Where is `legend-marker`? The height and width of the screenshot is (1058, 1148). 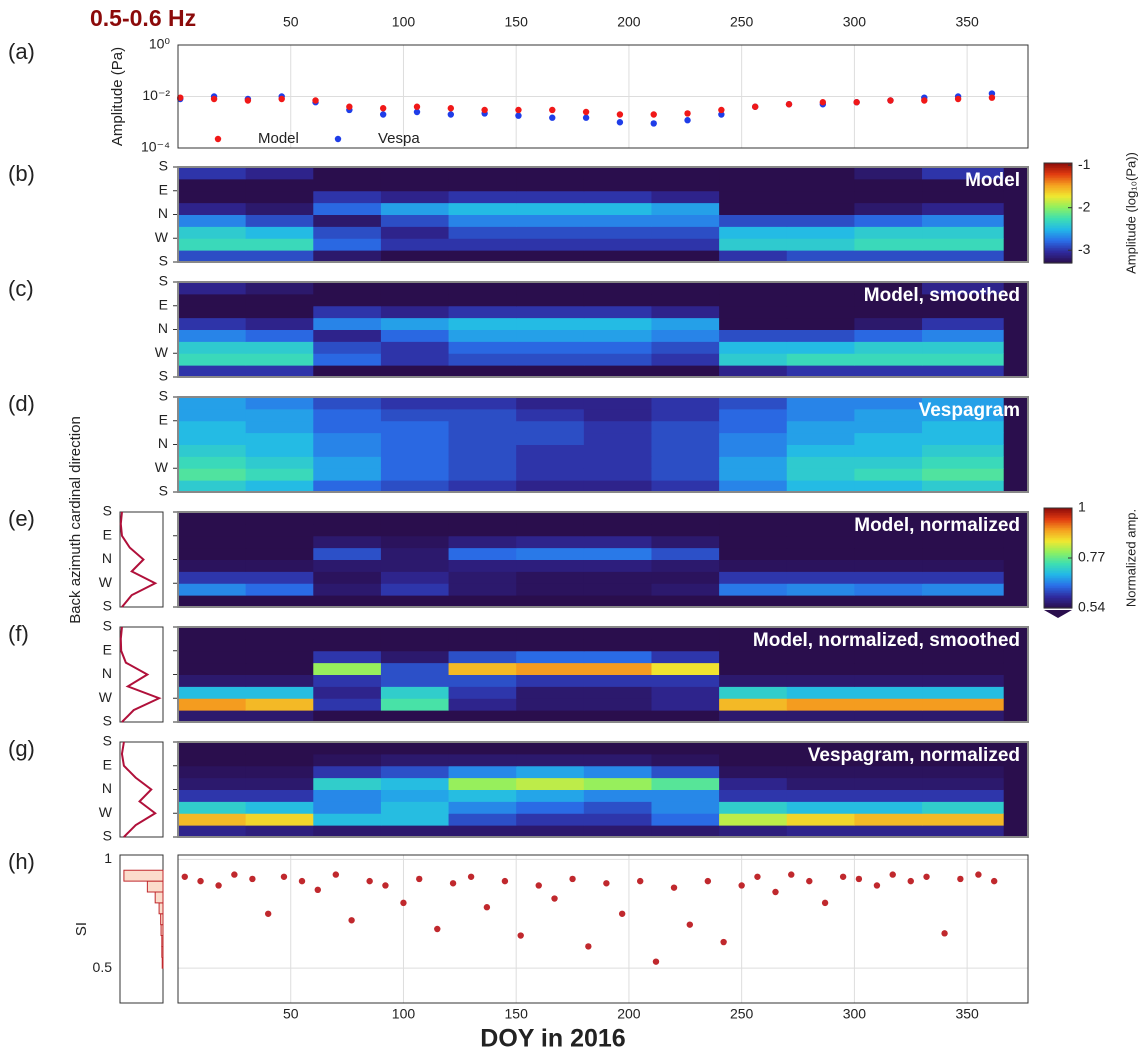
legend-marker is located at coordinates (218, 139).